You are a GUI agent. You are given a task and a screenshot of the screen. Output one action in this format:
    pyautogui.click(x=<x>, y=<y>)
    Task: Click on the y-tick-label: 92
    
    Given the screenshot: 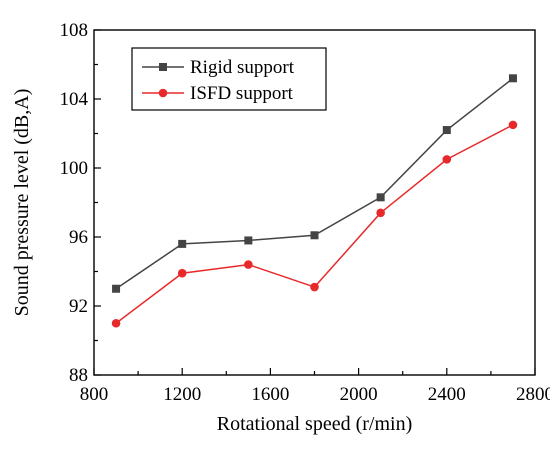 What is the action you would take?
    pyautogui.click(x=78, y=306)
    